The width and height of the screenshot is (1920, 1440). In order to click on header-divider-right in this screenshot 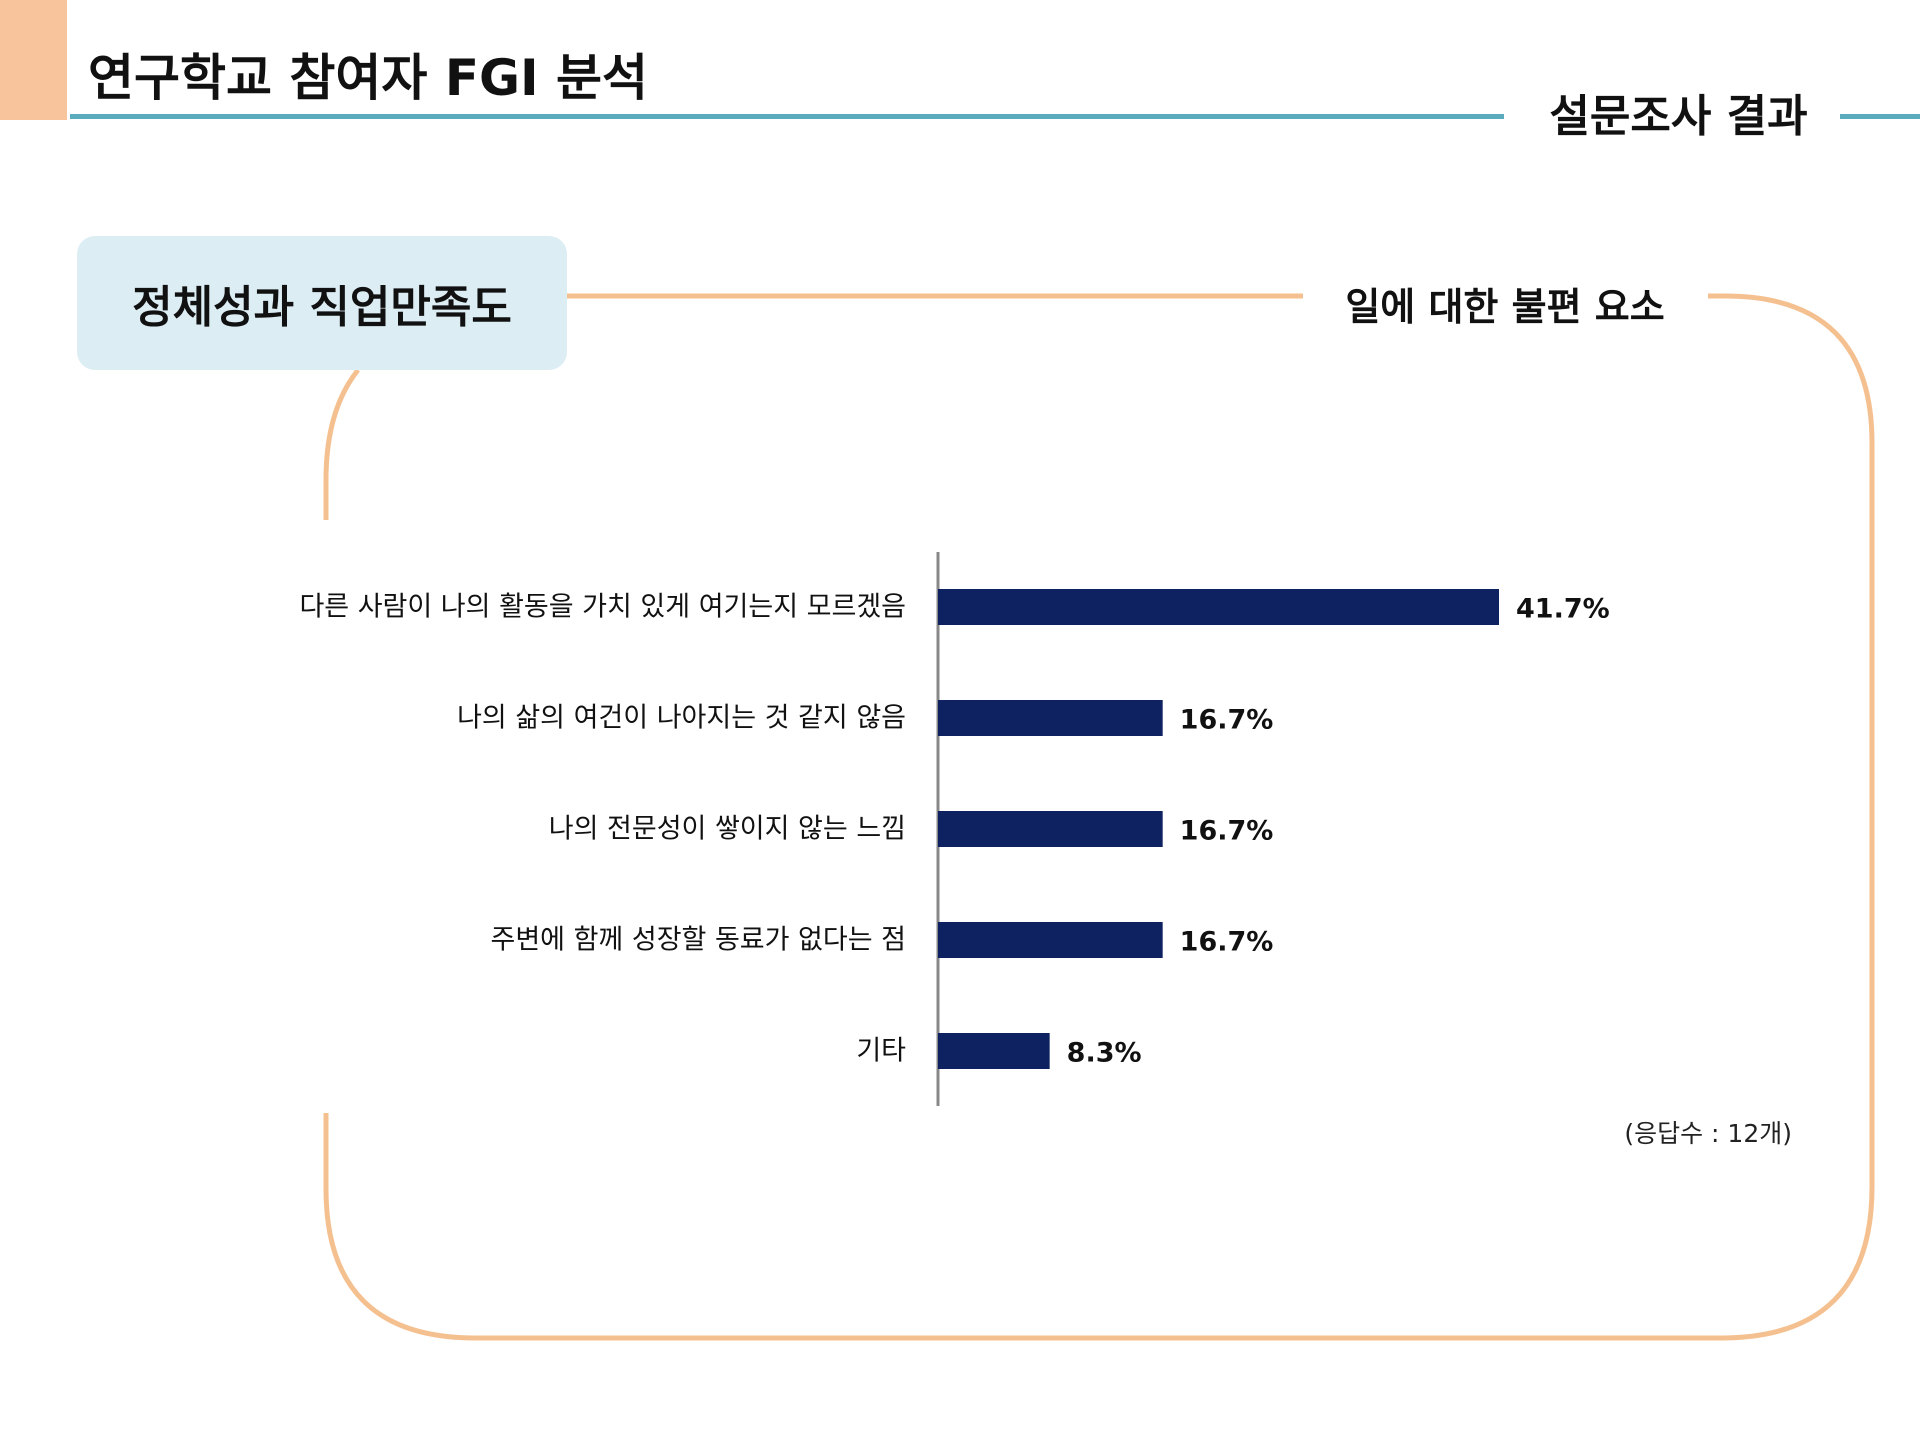, I will do `click(1880, 116)`.